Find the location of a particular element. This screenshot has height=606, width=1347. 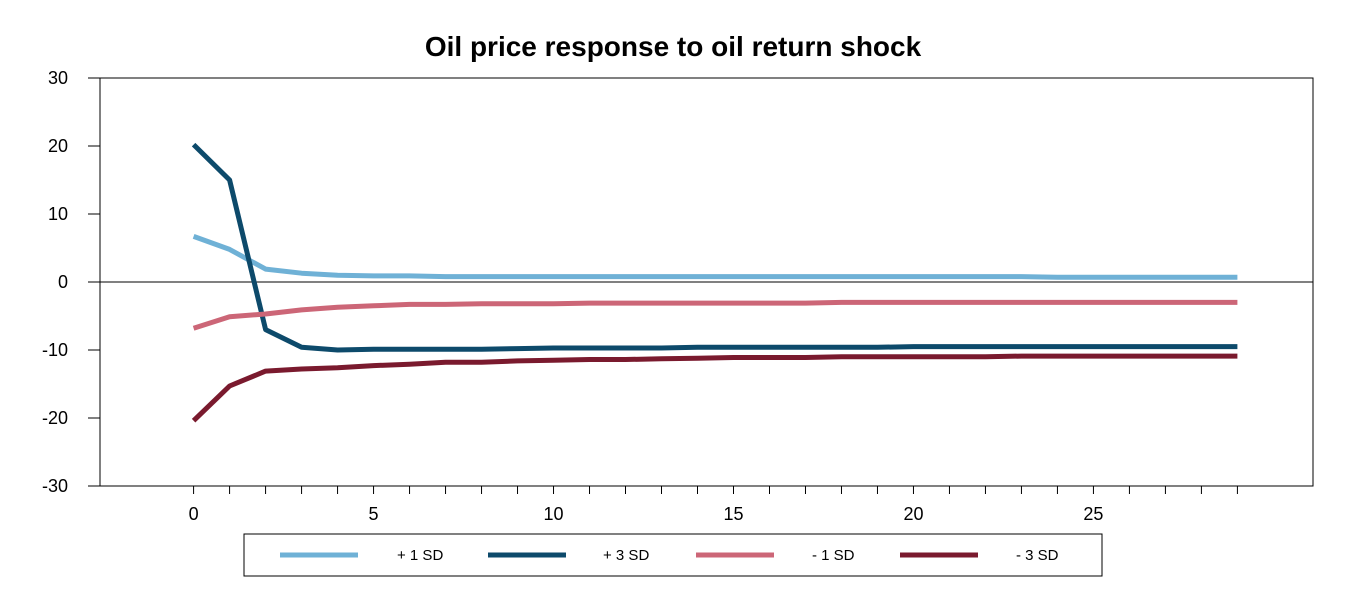

legend-label: - 3 SD is located at coordinates (1037, 555).